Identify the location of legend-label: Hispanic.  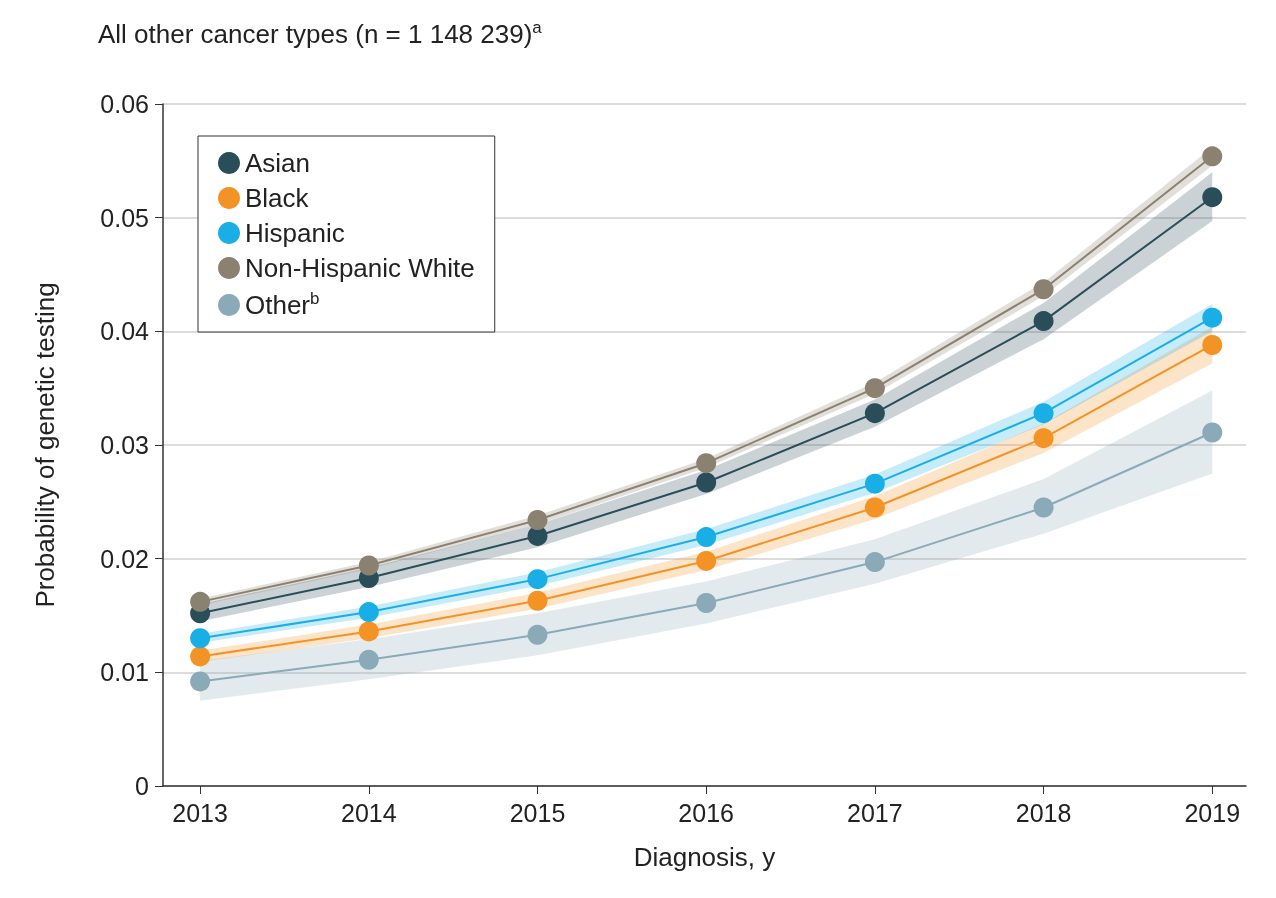
(295, 233).